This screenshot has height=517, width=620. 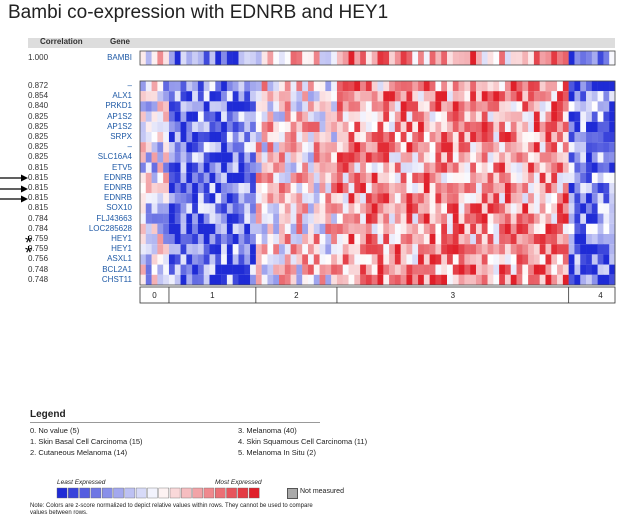 I want to click on gene-row-16-cell, so click(x=479, y=249).